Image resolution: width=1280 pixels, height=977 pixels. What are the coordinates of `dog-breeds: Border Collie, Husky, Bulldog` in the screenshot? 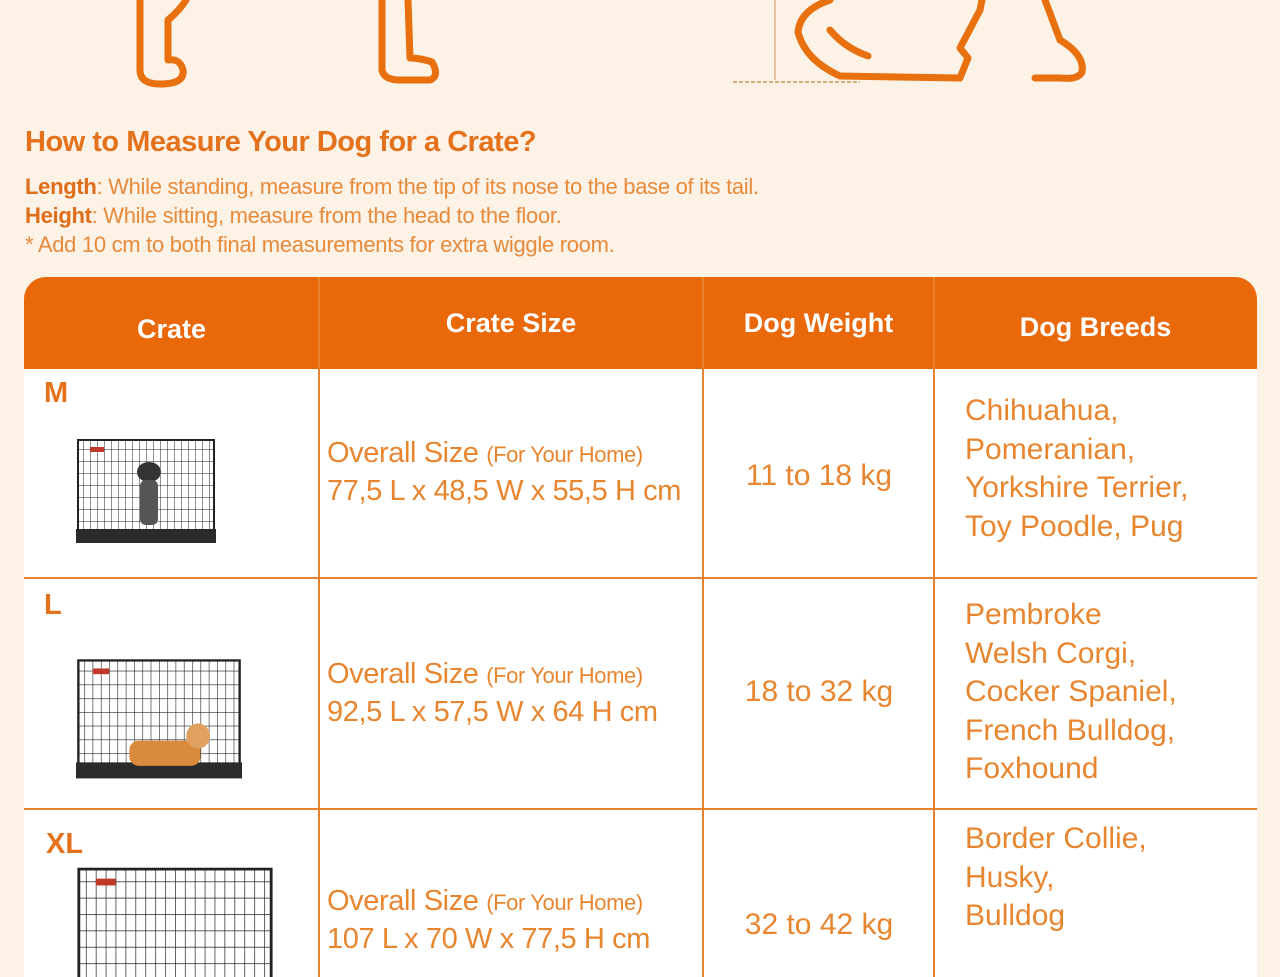 It's located at (1056, 877).